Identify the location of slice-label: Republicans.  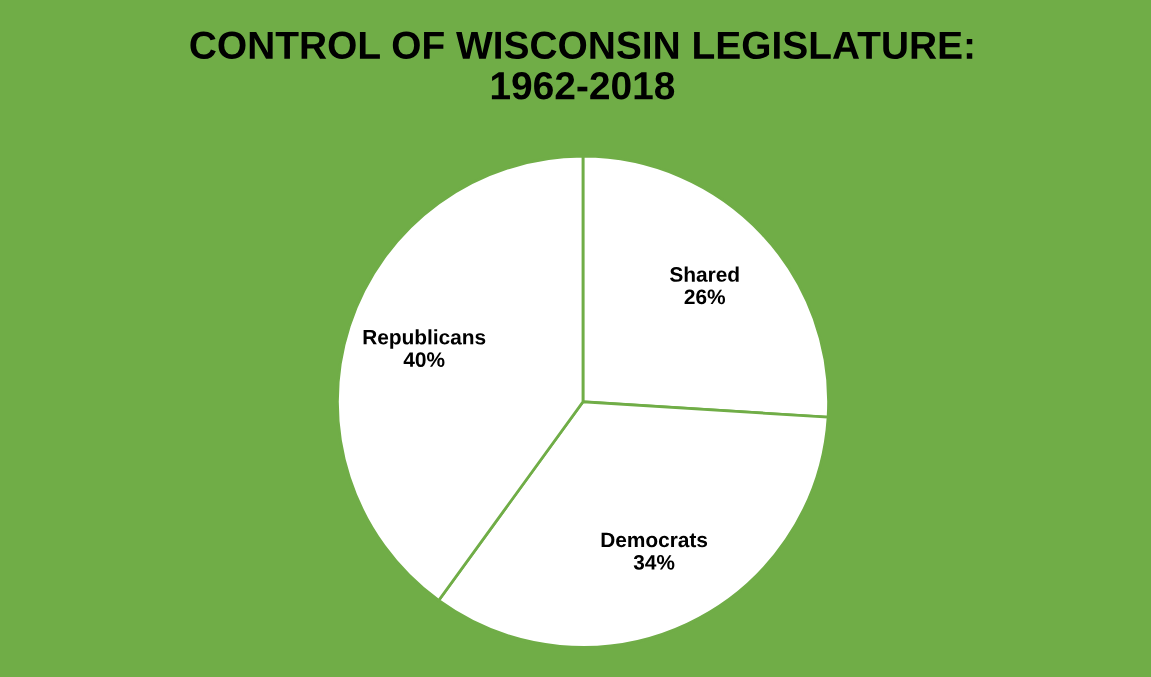
(424, 339).